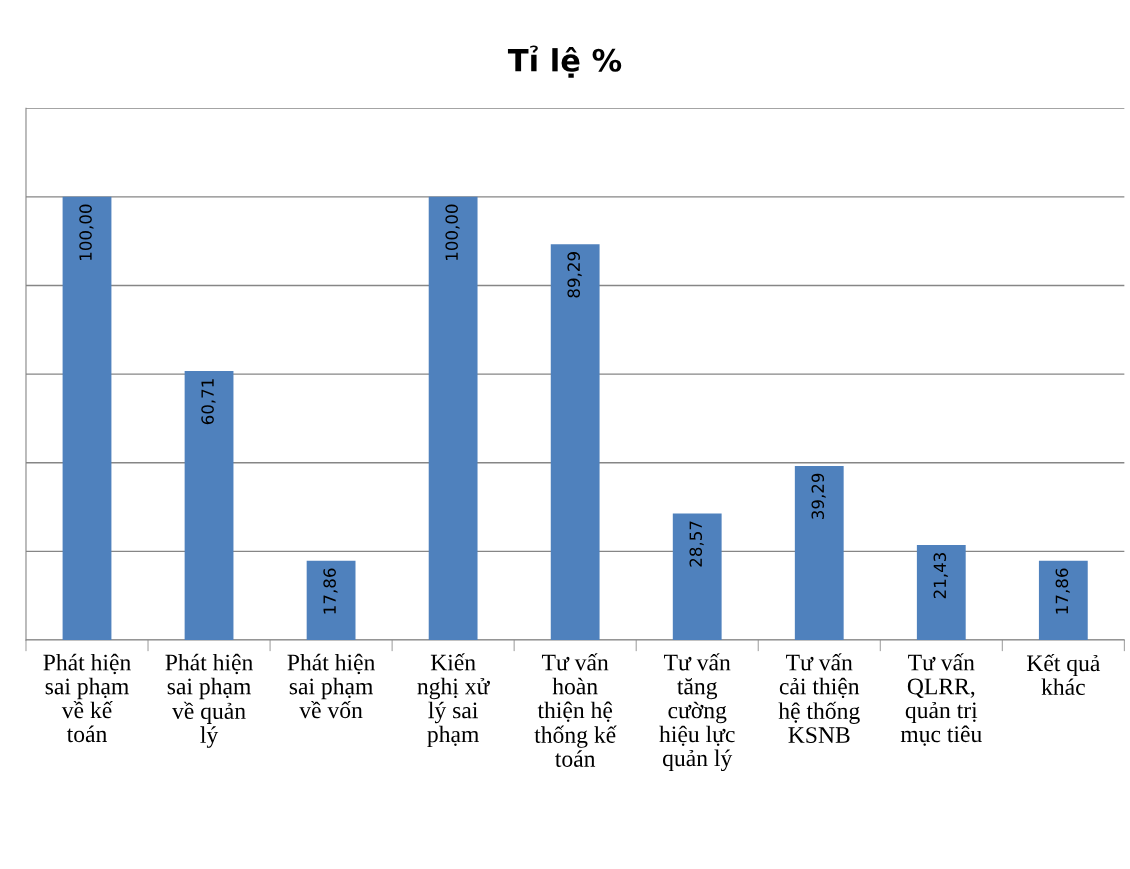  I want to click on data-label: 28,57, so click(696, 544).